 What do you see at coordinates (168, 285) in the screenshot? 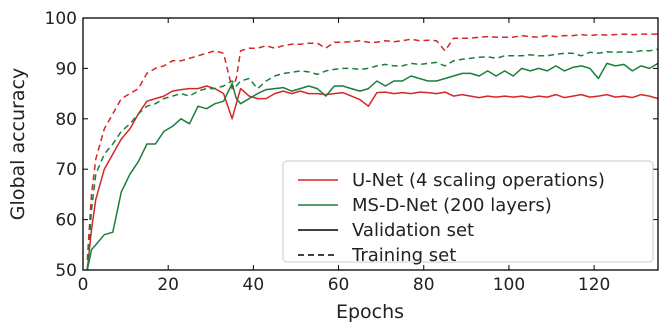
I see `x-tick-label: 20` at bounding box center [168, 285].